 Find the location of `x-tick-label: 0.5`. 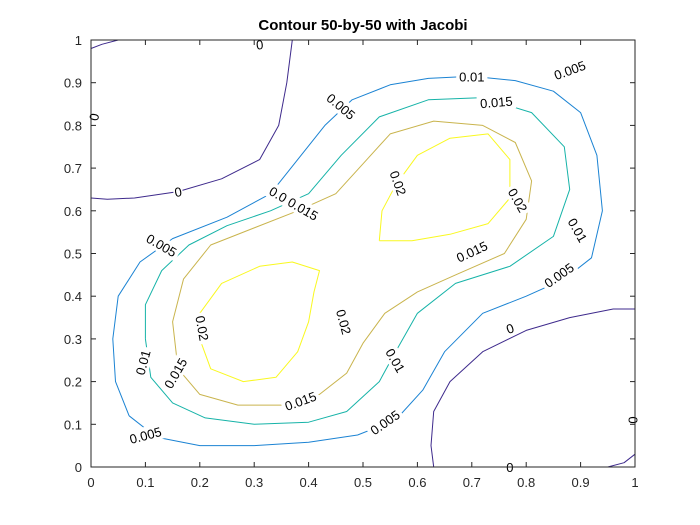

x-tick-label: 0.5 is located at coordinates (363, 482).